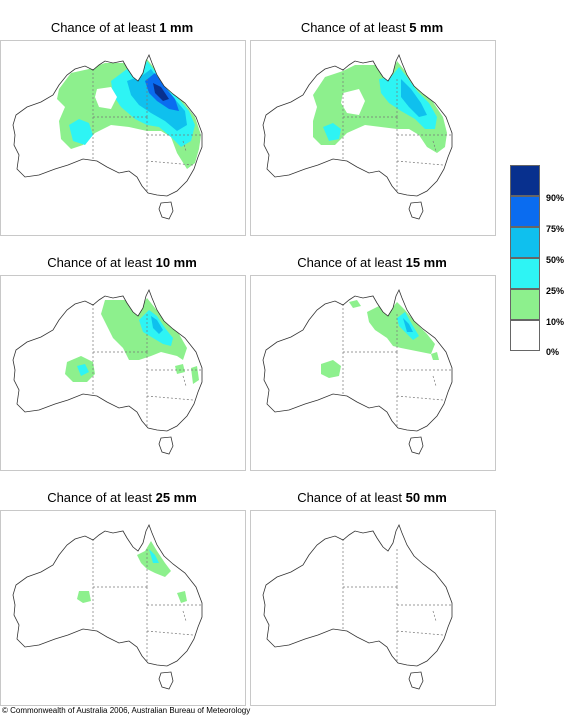 This screenshot has height=716, width=570. Describe the element at coordinates (555, 291) in the screenshot. I see `legend-label-25: 25%` at that location.